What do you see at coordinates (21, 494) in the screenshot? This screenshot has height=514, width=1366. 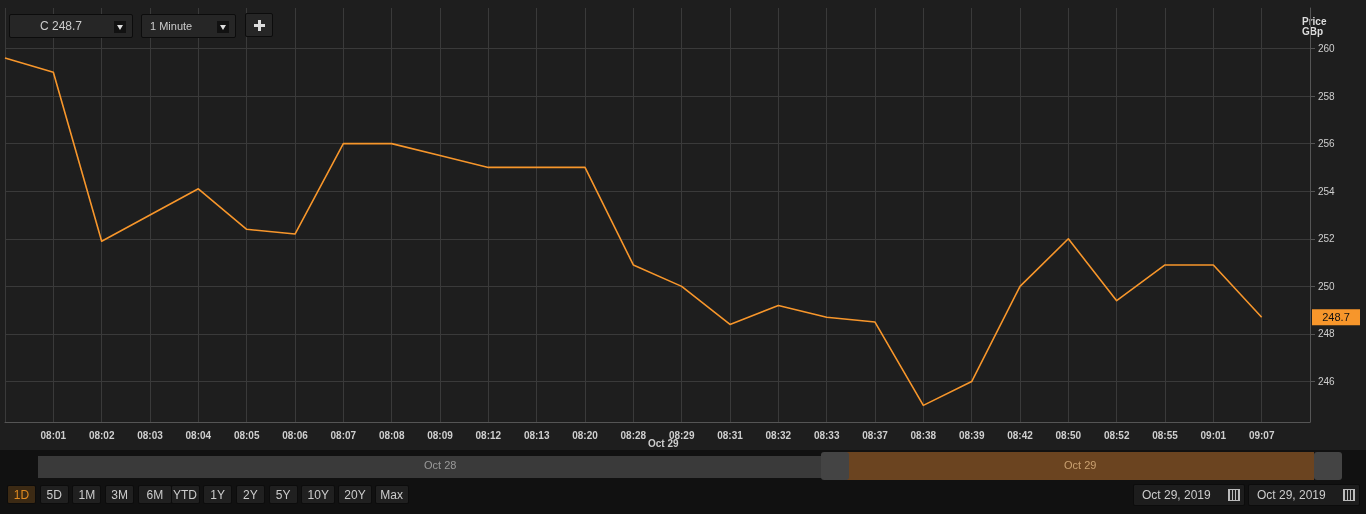 I see `range-button: 1D` at bounding box center [21, 494].